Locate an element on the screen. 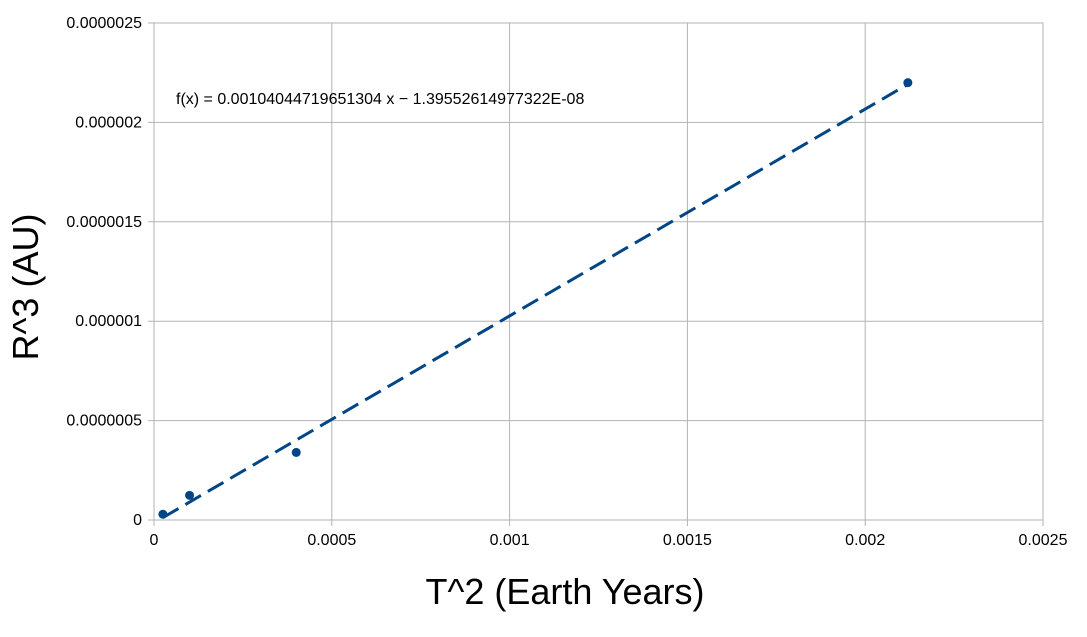  y-tick-label: 0.0000025 is located at coordinates (104, 23).